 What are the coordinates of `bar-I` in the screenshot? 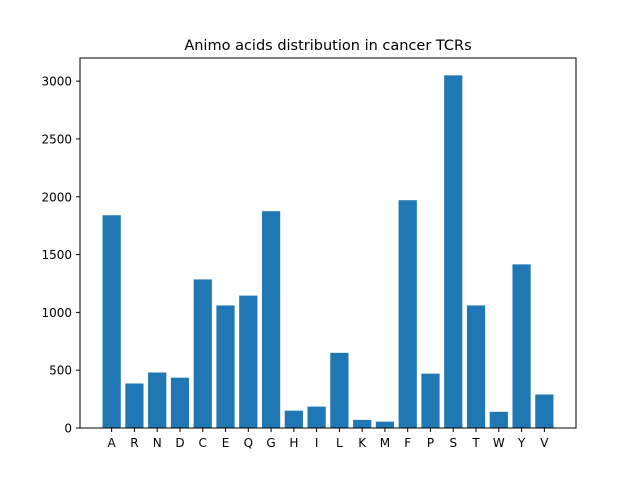 It's located at (316, 417).